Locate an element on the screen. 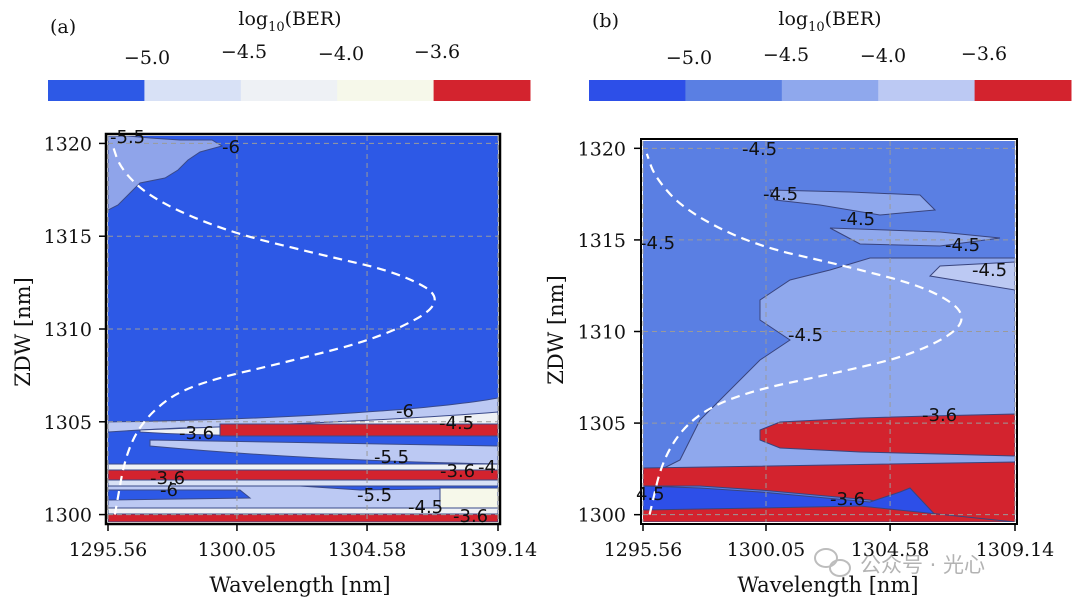 The width and height of the screenshot is (1080, 606). watermark-text: 公众号 · 光心 is located at coordinates (922, 565).